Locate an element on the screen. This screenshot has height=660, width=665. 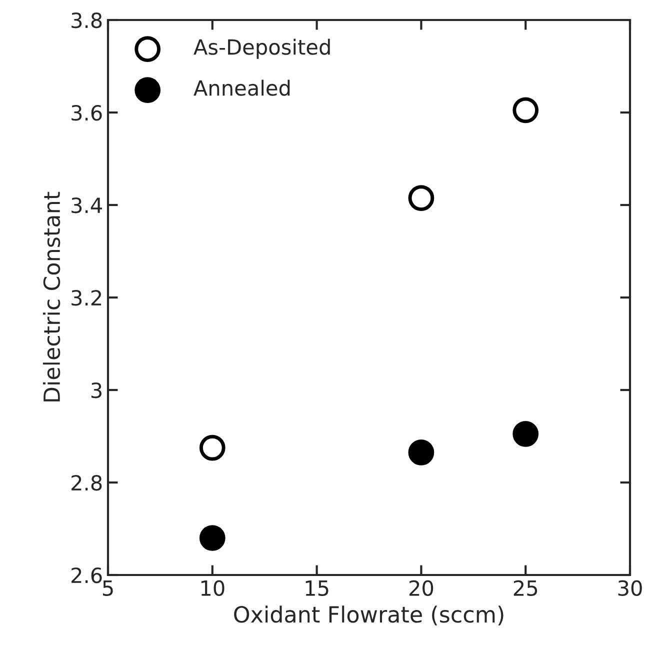
x-axis-title: Oxidant Flowrate (sccm) is located at coordinates (369, 616).